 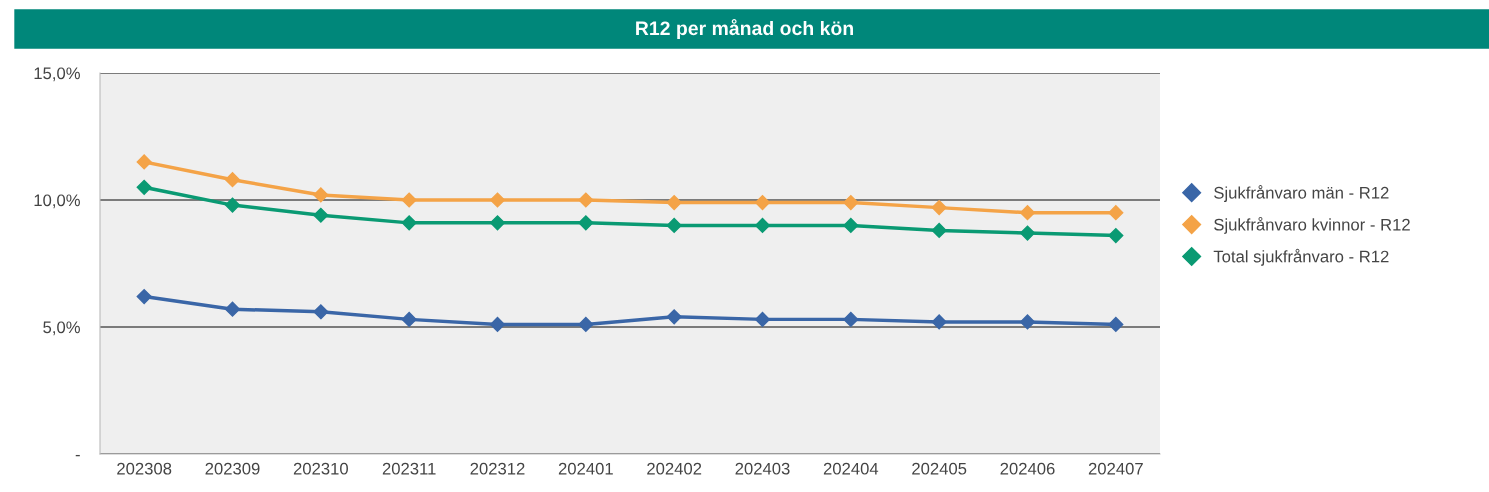 What do you see at coordinates (1027, 468) in the screenshot?
I see `x-tick-label: 202406` at bounding box center [1027, 468].